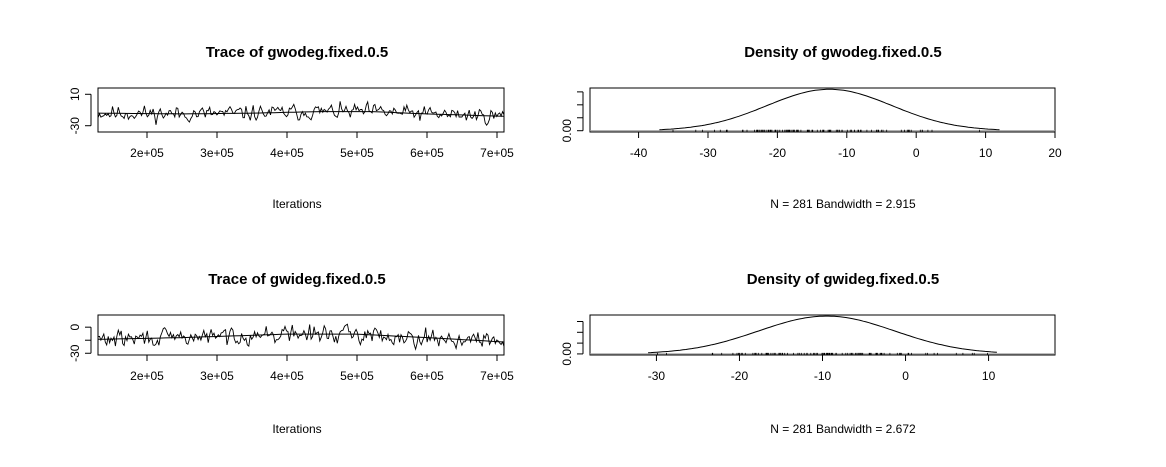 The width and height of the screenshot is (1166, 467). I want to click on y-tick-label: 0, so click(75, 327).